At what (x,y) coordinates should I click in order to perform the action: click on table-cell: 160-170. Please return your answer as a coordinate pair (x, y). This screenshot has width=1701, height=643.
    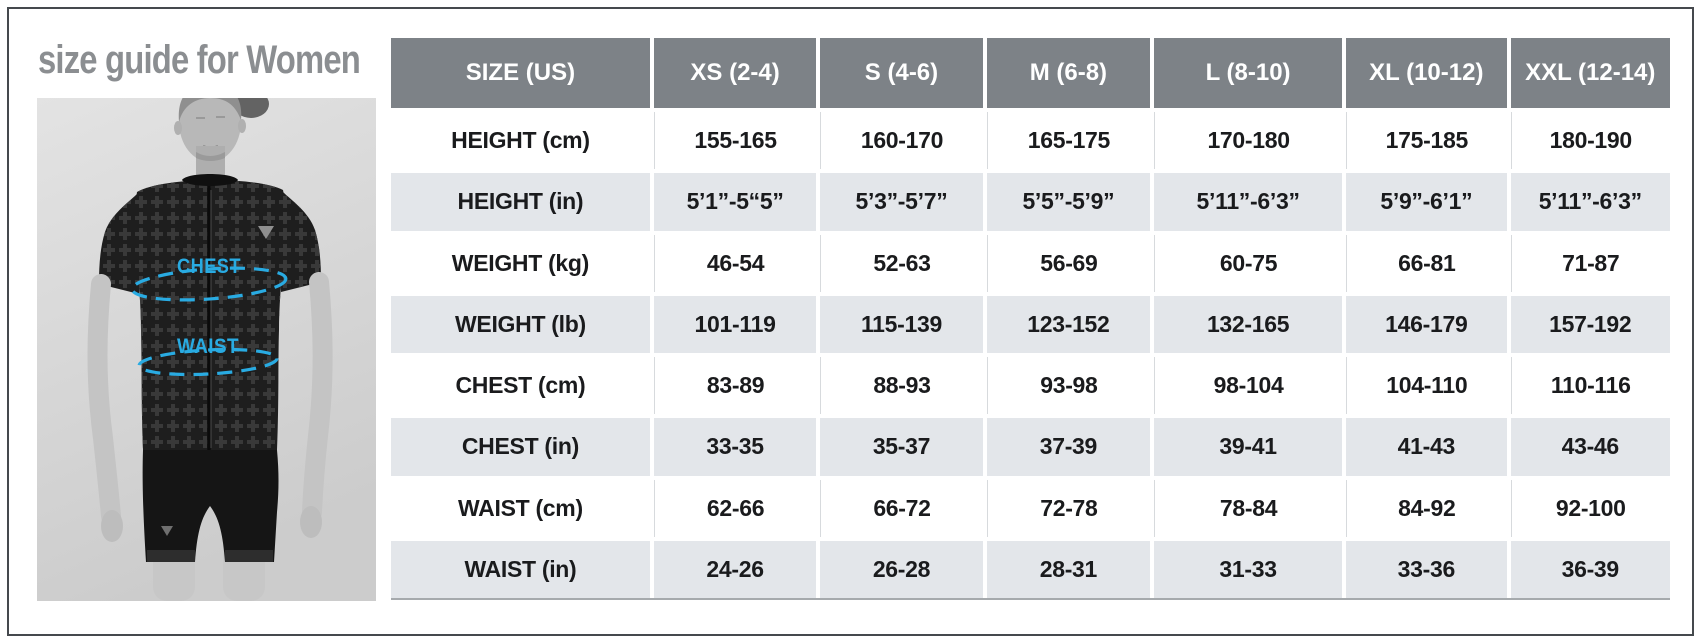
    Looking at the image, I should click on (901, 141).